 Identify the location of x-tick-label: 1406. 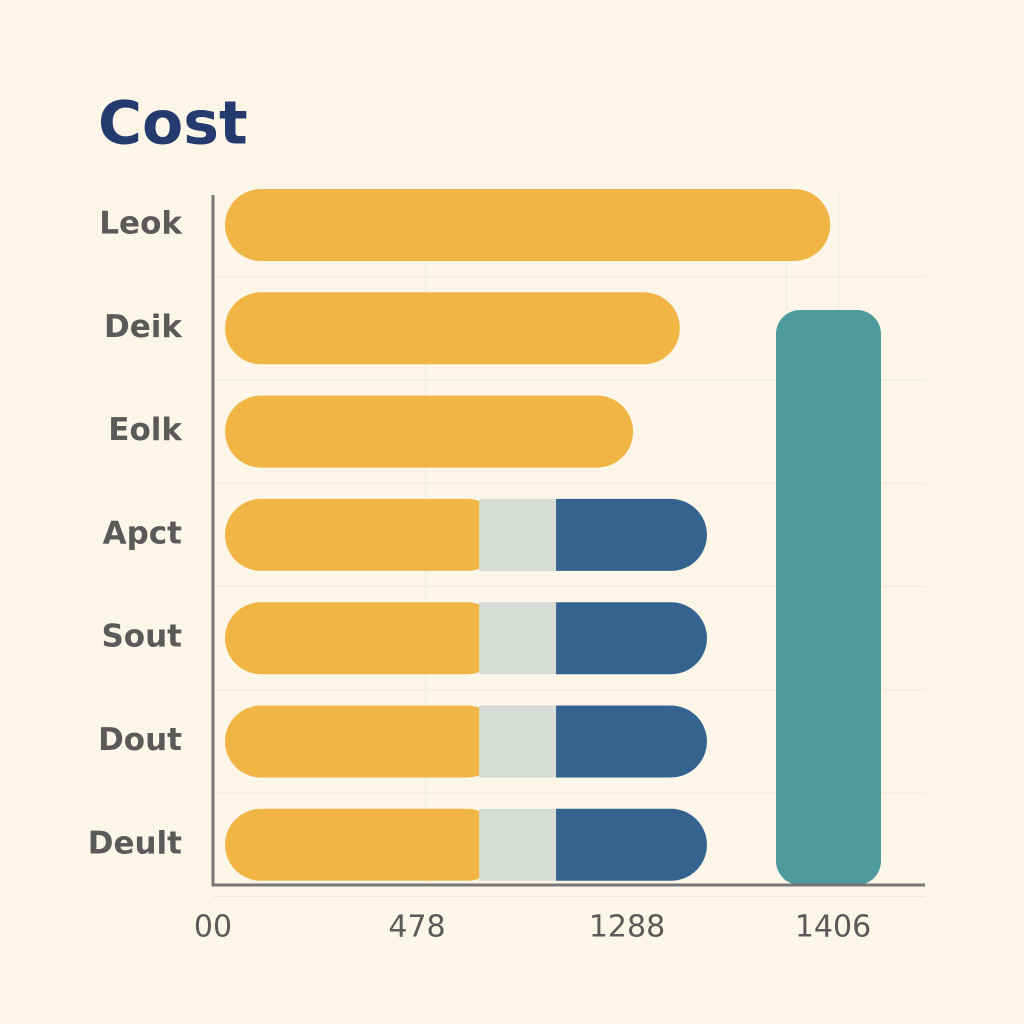
(833, 927).